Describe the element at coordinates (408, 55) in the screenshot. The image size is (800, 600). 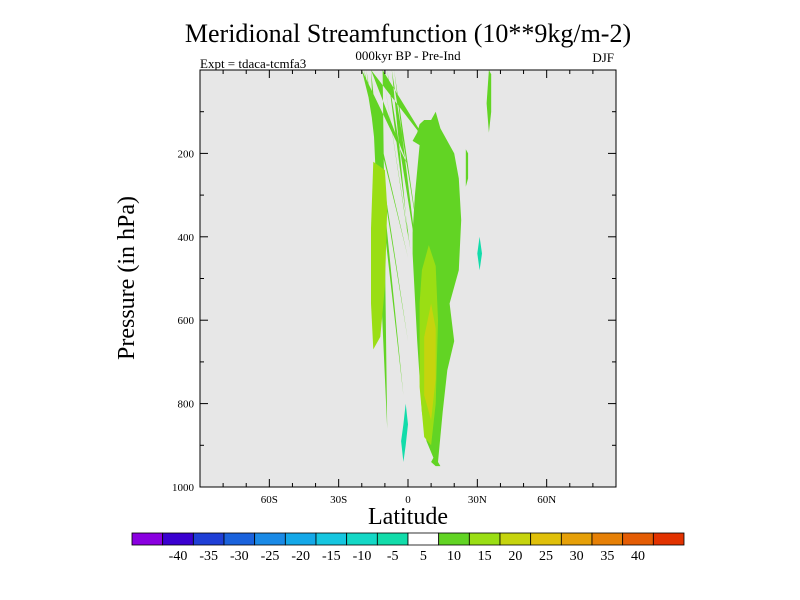
I see `chart-subtitle: 000kyr BP - Pre-Ind` at that location.